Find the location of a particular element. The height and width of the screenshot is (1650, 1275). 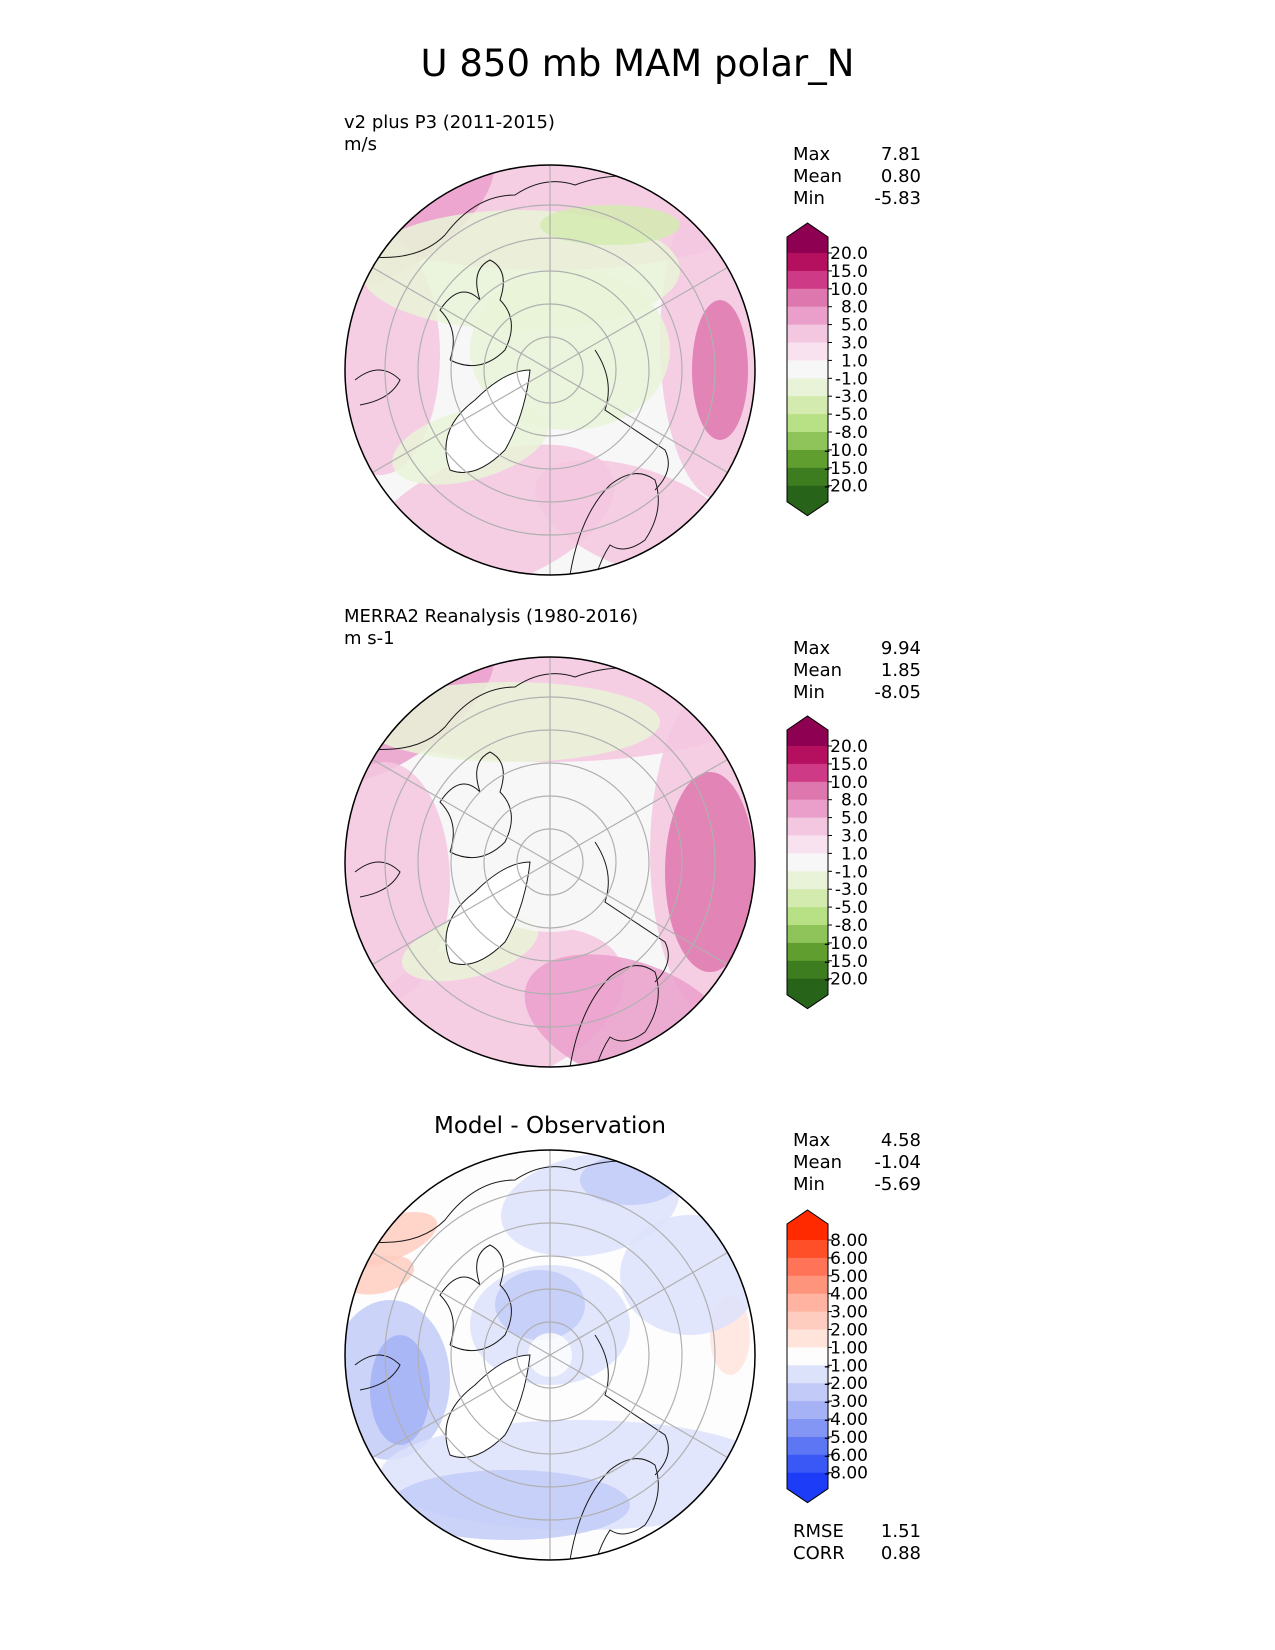

stat-mean-value: 0.80 is located at coordinates (900, 176).